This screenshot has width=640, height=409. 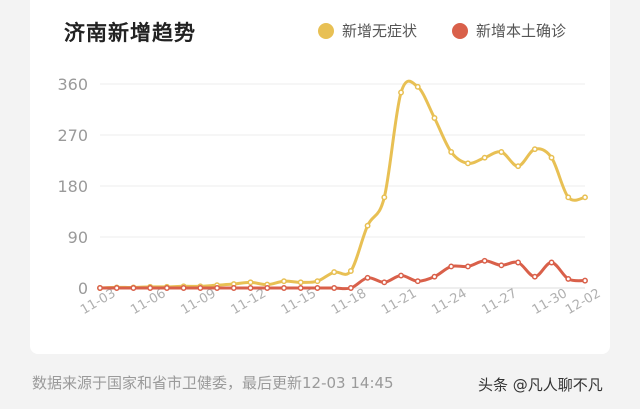 I want to click on y-tick-label: 0, so click(x=83, y=288).